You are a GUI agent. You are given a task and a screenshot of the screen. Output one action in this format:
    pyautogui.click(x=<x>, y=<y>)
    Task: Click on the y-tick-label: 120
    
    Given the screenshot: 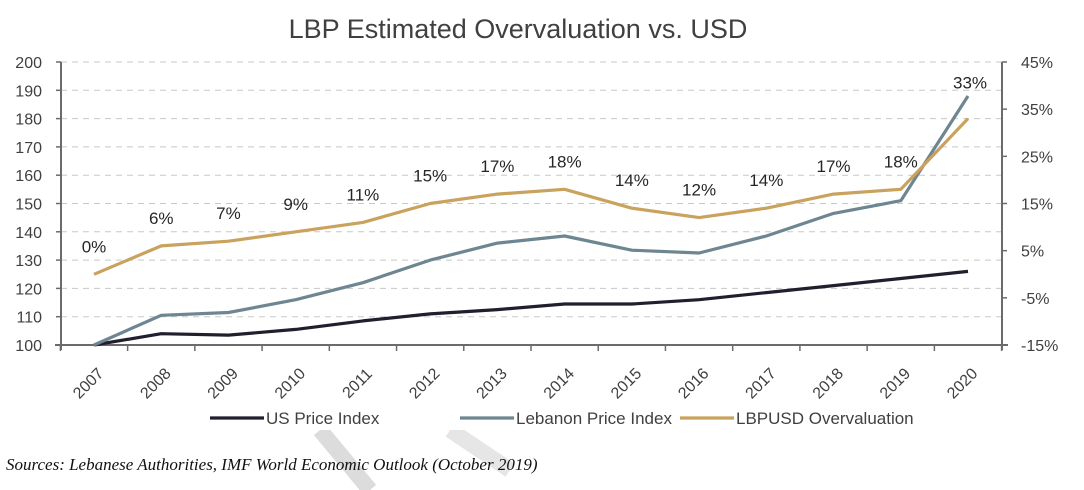 What is the action you would take?
    pyautogui.click(x=28, y=289)
    